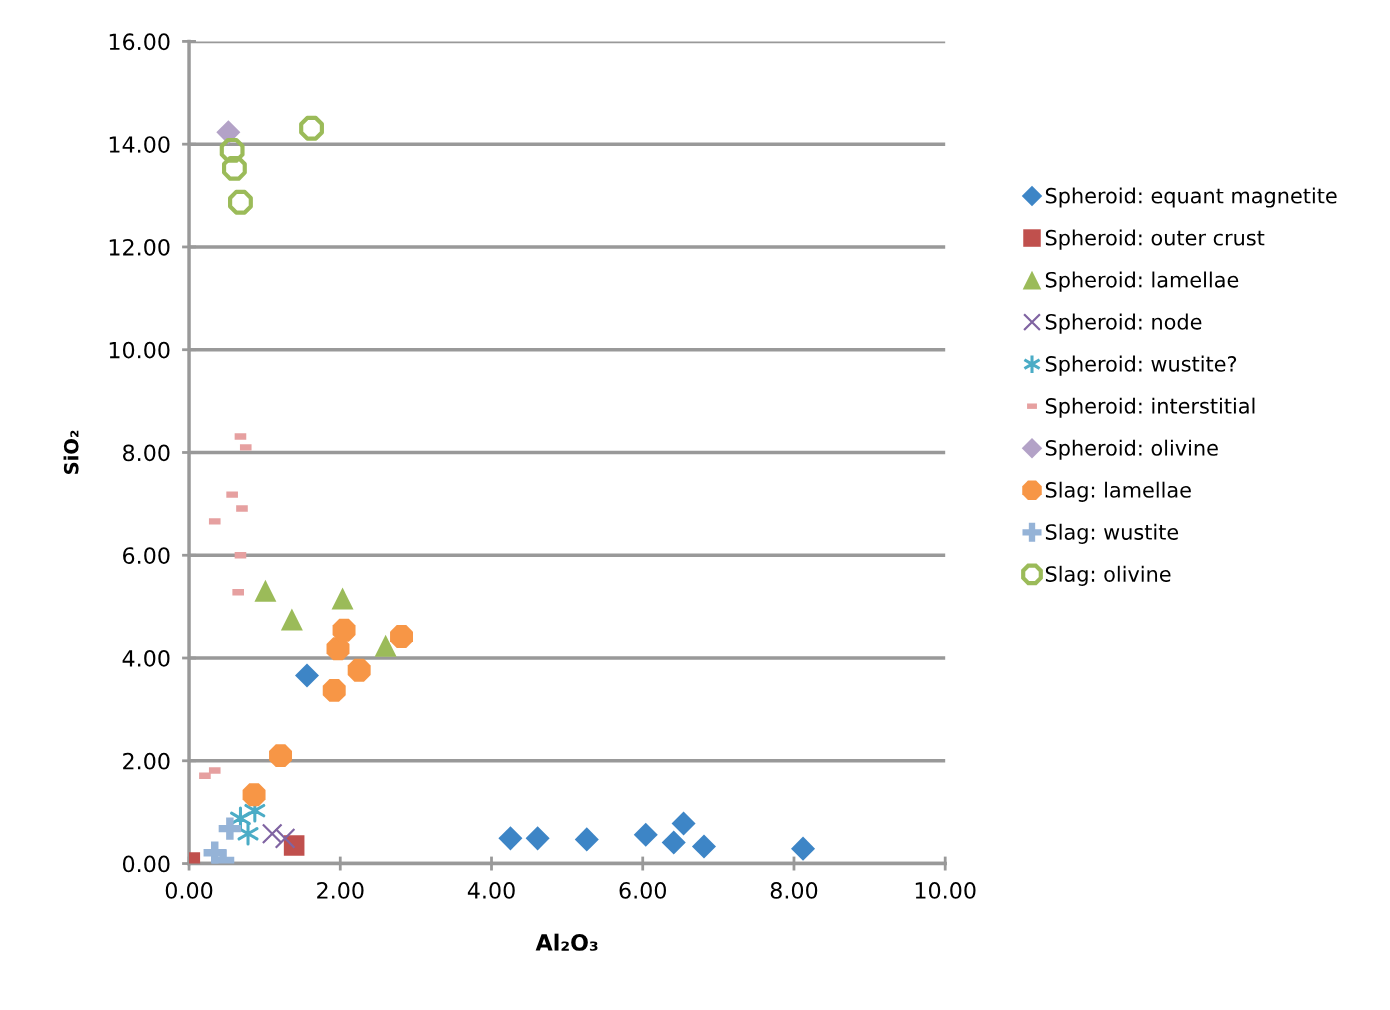 Image resolution: width=1390 pixels, height=1010 pixels. Describe the element at coordinates (146, 761) in the screenshot. I see `y-tick-label: 2.00` at that location.